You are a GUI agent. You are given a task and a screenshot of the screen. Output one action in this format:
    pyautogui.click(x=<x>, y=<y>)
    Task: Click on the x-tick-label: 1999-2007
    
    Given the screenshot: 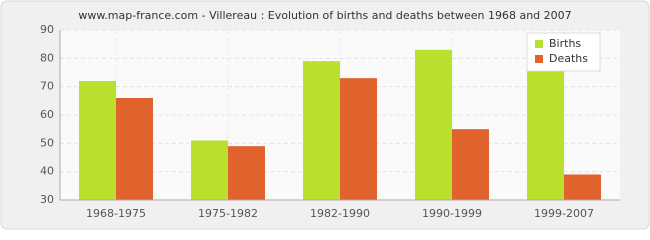 What is the action you would take?
    pyautogui.click(x=564, y=213)
    